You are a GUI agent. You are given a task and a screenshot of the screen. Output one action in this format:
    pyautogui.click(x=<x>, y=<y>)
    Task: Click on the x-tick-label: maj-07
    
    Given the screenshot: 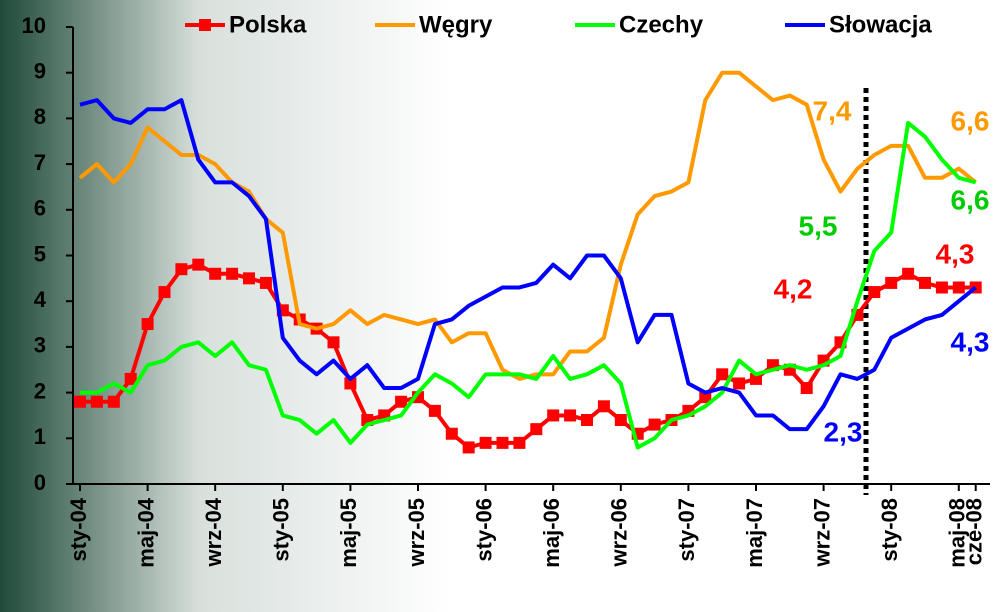 What is the action you would take?
    pyautogui.click(x=754, y=533)
    